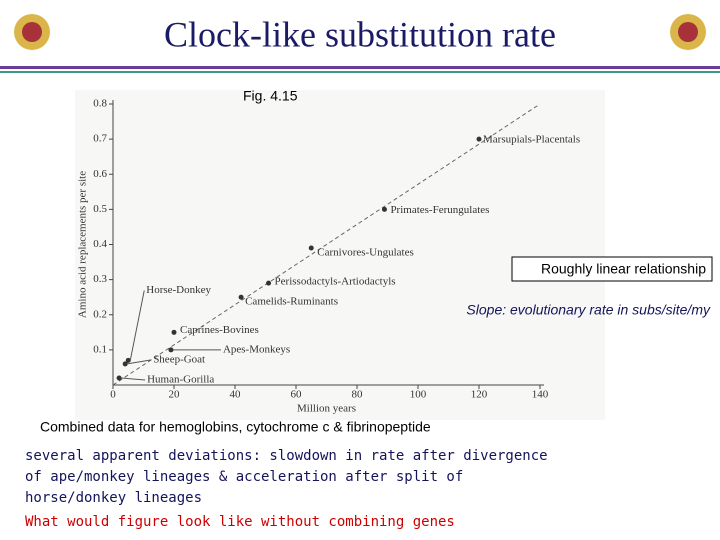 Image resolution: width=720 pixels, height=540 pixels. I want to click on point-label: Caprines-Bovines, so click(219, 330).